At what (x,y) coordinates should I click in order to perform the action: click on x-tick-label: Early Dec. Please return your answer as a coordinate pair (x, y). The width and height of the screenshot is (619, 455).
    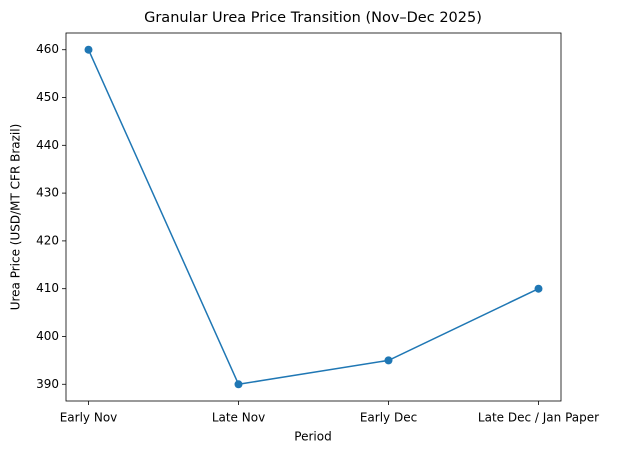
    Looking at the image, I should click on (388, 418).